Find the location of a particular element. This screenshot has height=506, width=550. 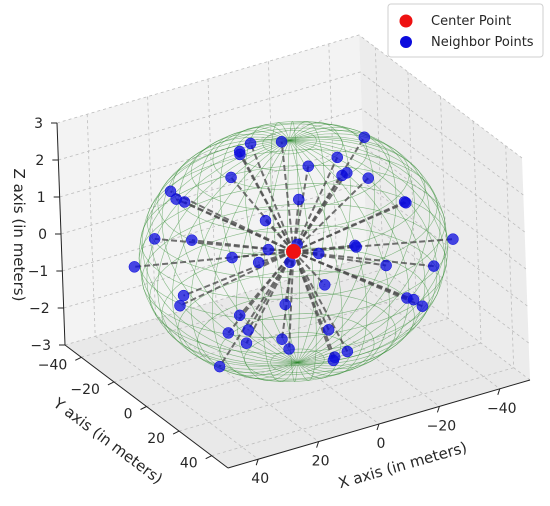

z-tick-label: −3 is located at coordinates (40, 346).